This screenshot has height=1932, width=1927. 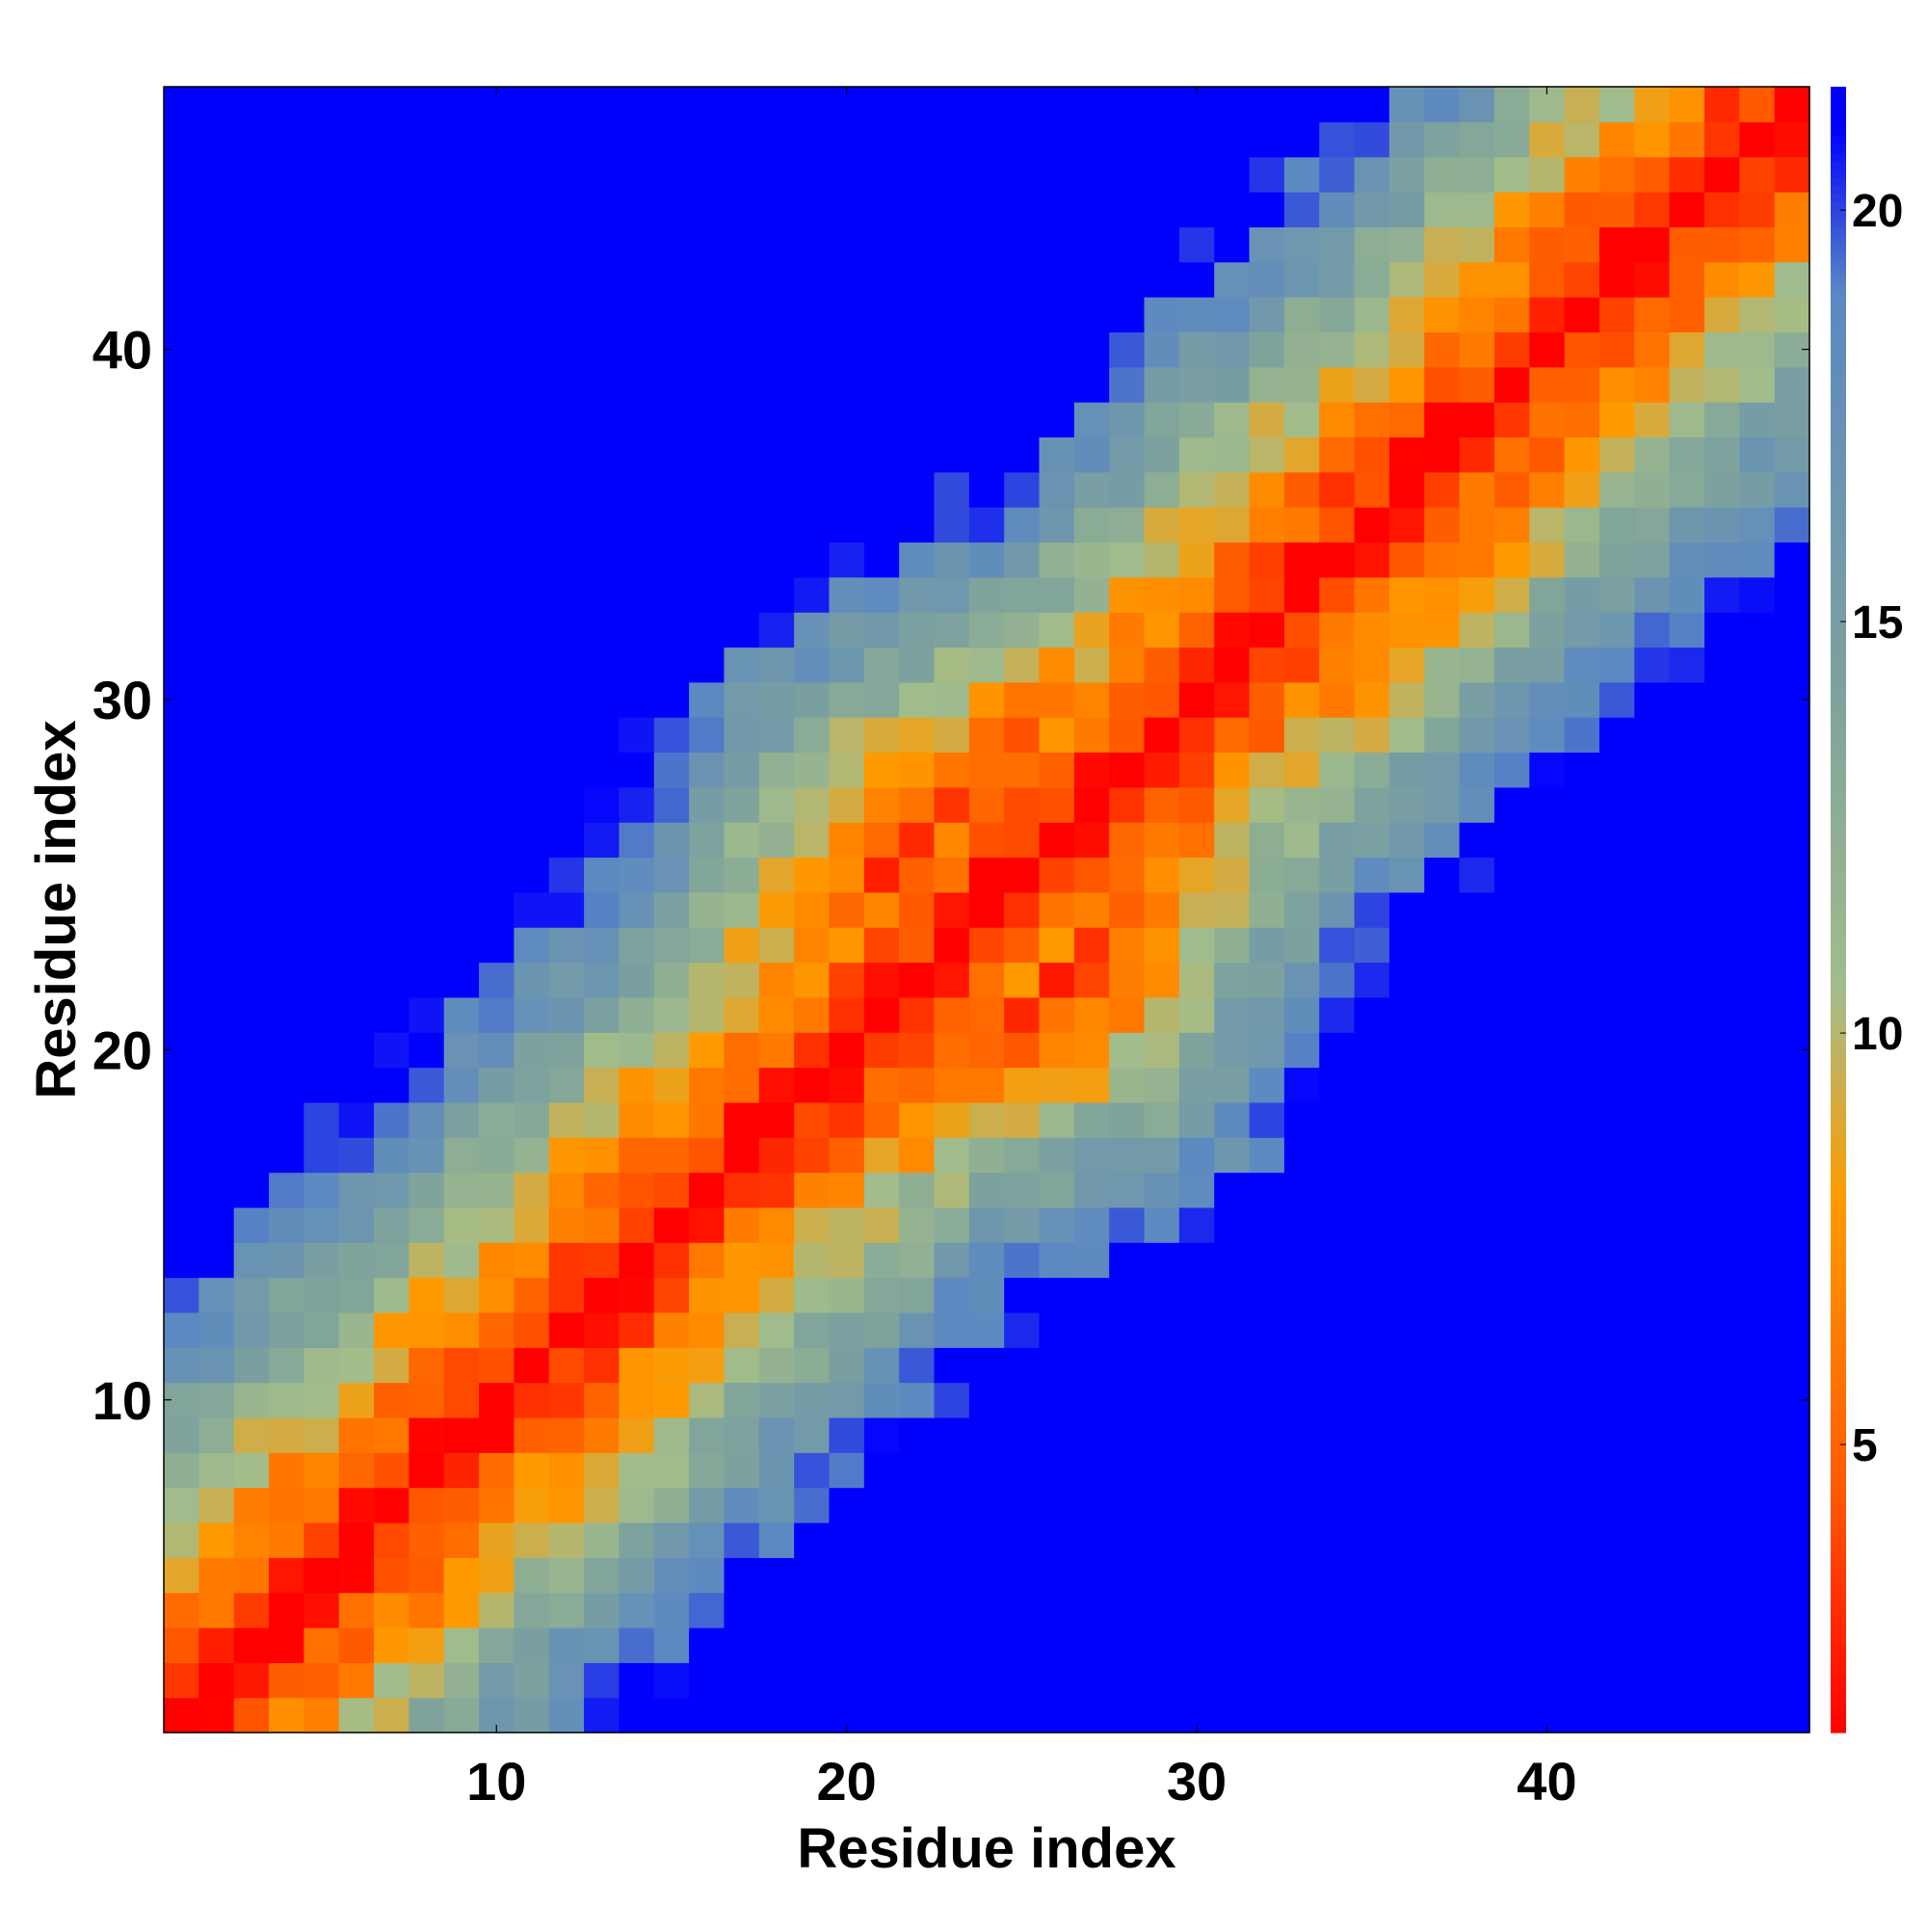 I want to click on colorbar-tick-label: 5, so click(x=1865, y=1445).